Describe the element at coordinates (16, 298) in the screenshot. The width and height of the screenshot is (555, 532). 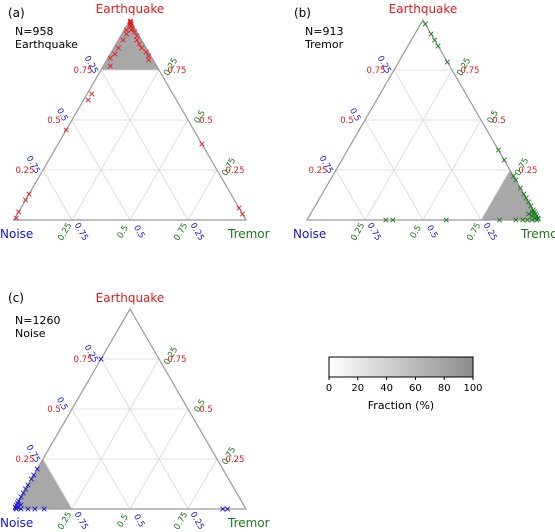
I see `panel-label: (c)` at that location.